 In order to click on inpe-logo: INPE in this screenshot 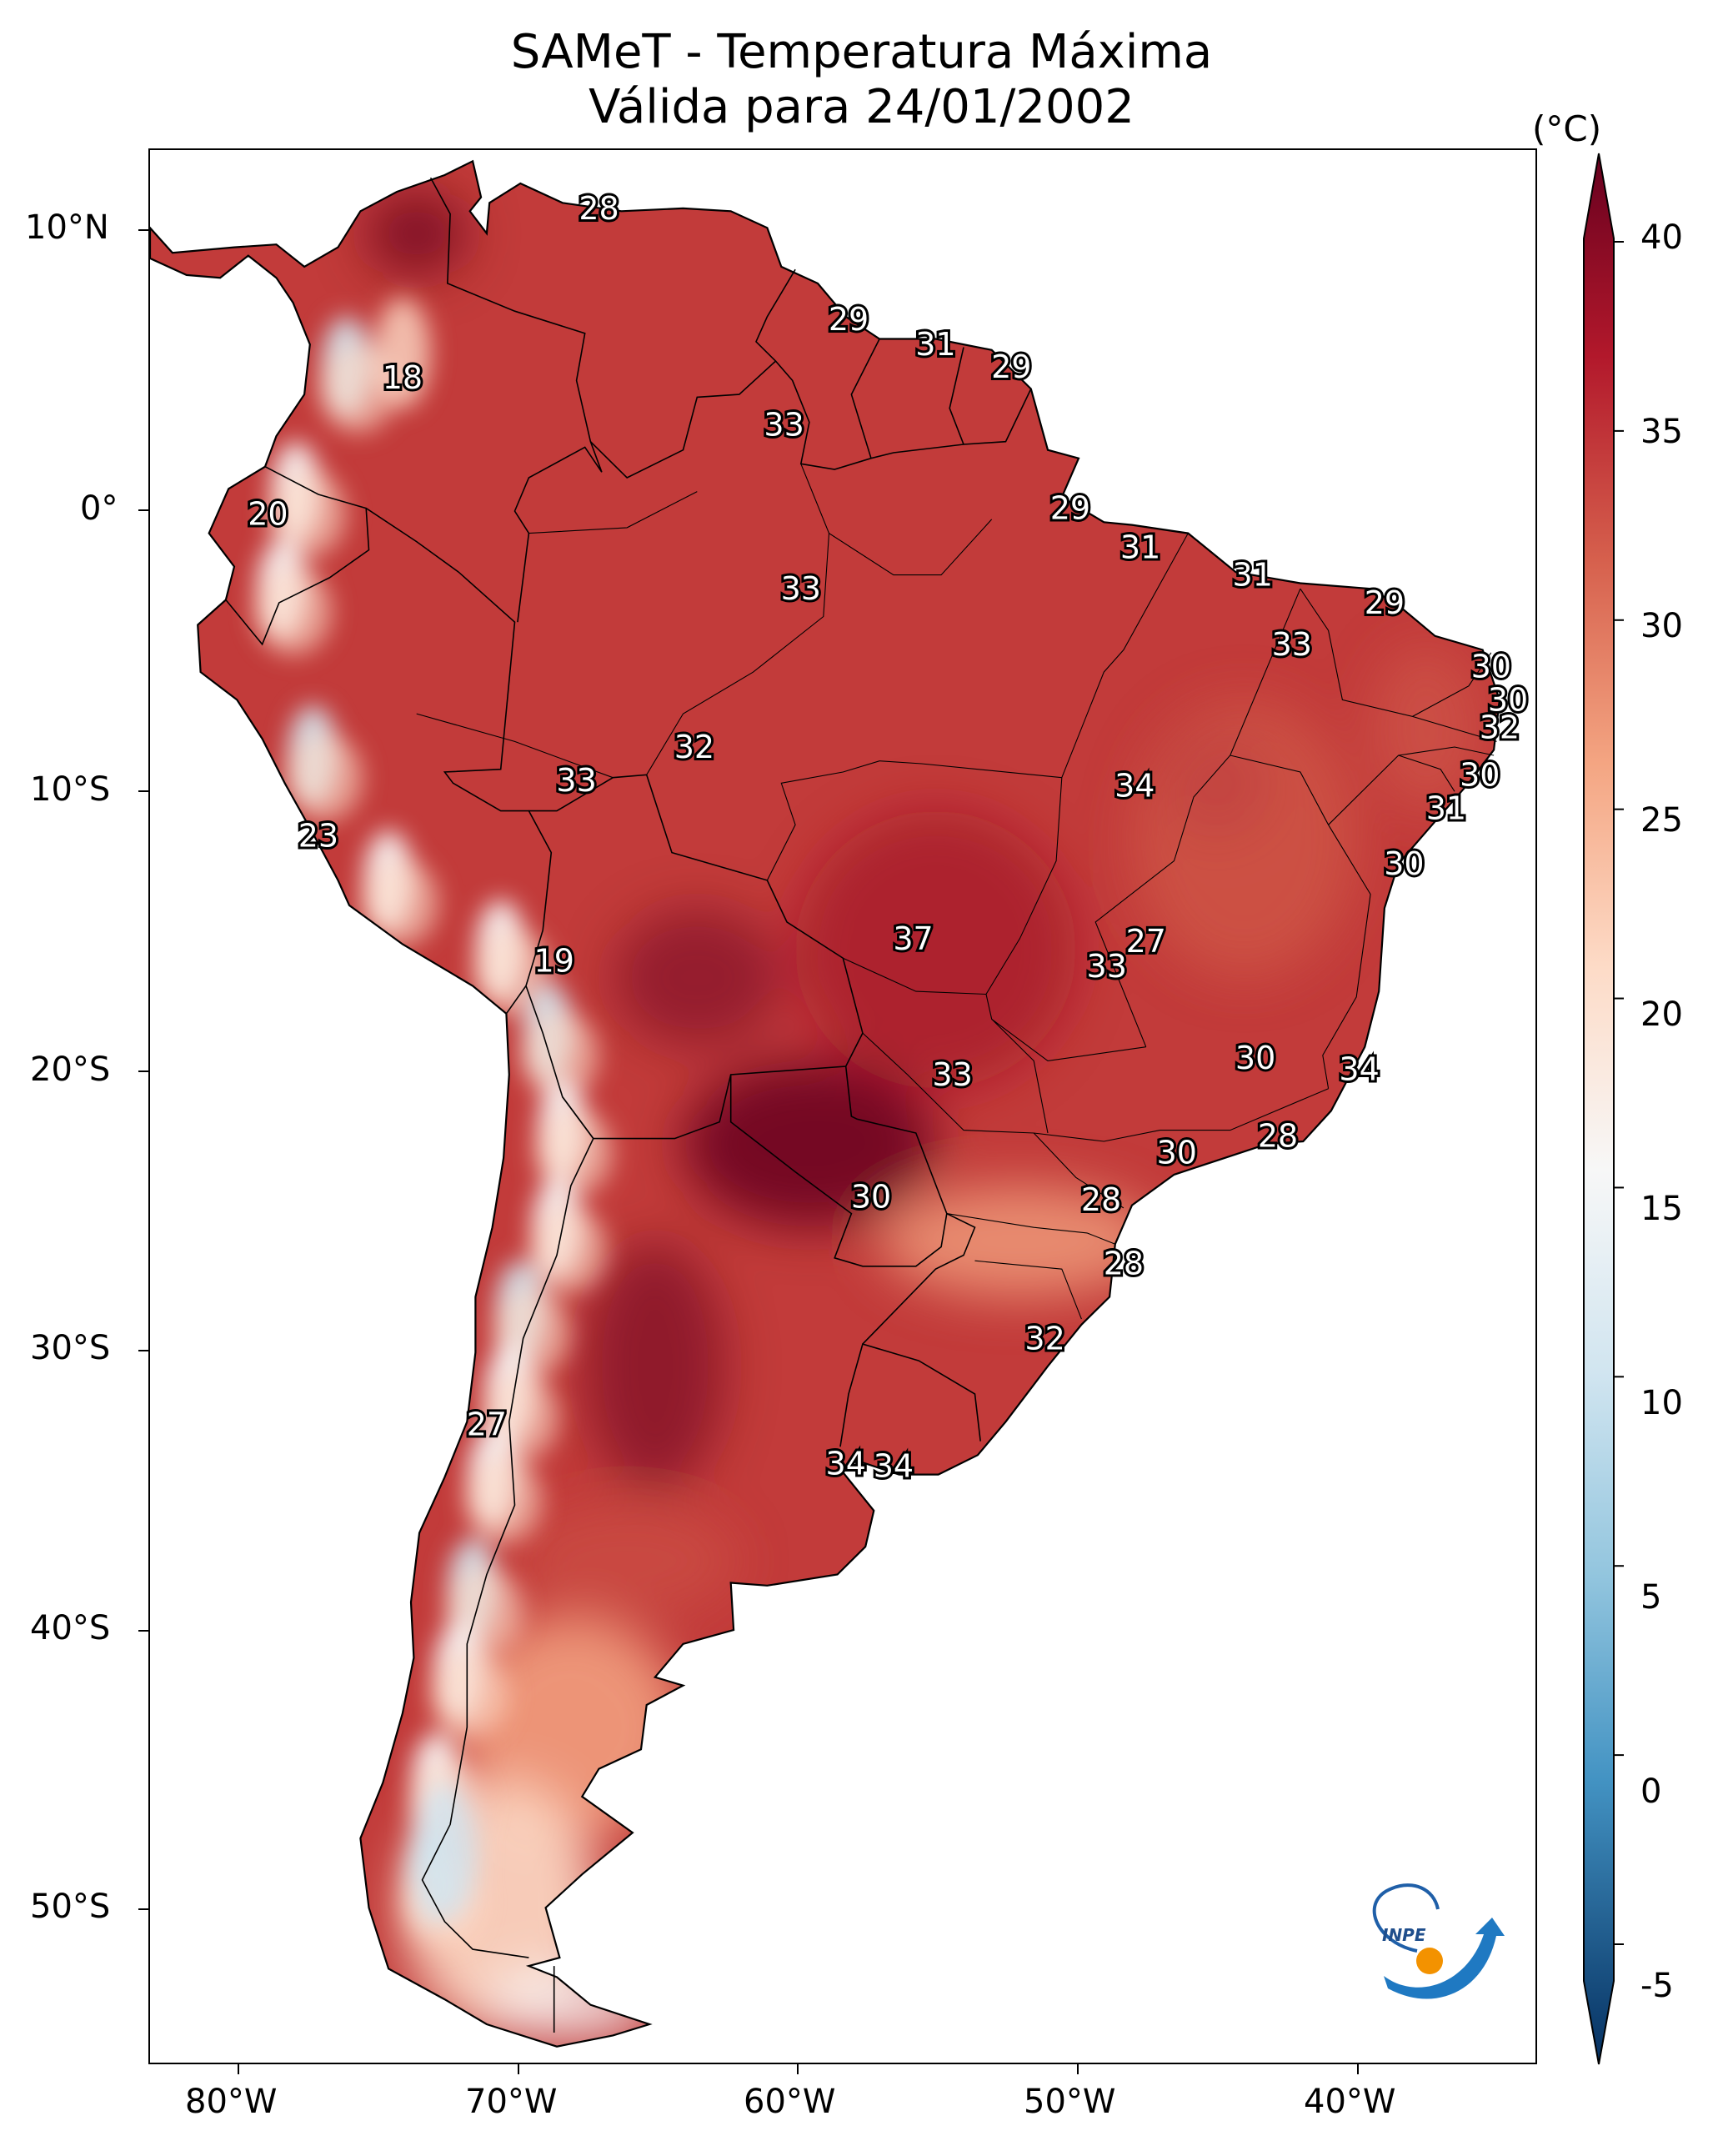, I will do `click(1438, 1941)`.